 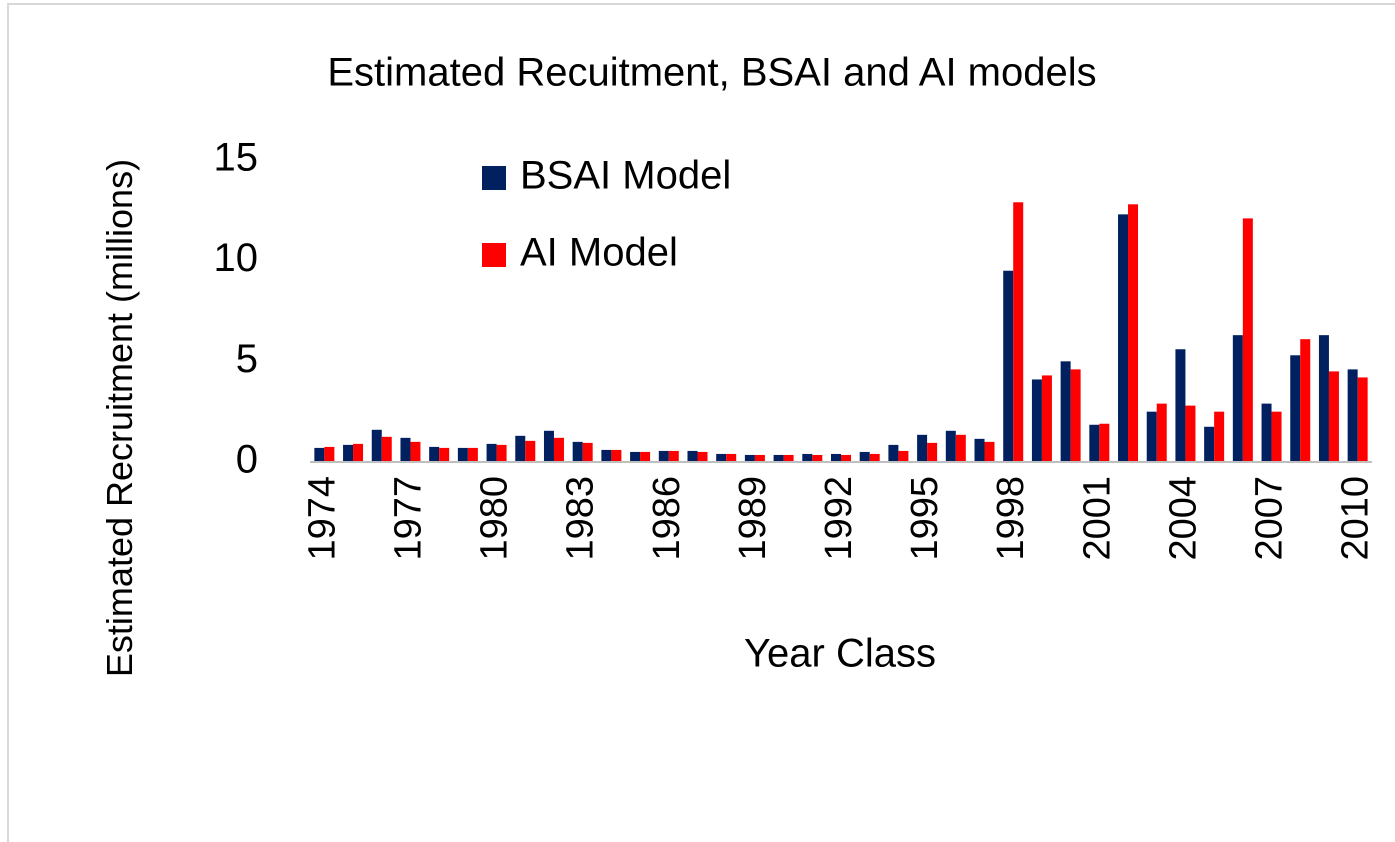 I want to click on x-tick-label: 1980, so click(x=495, y=518).